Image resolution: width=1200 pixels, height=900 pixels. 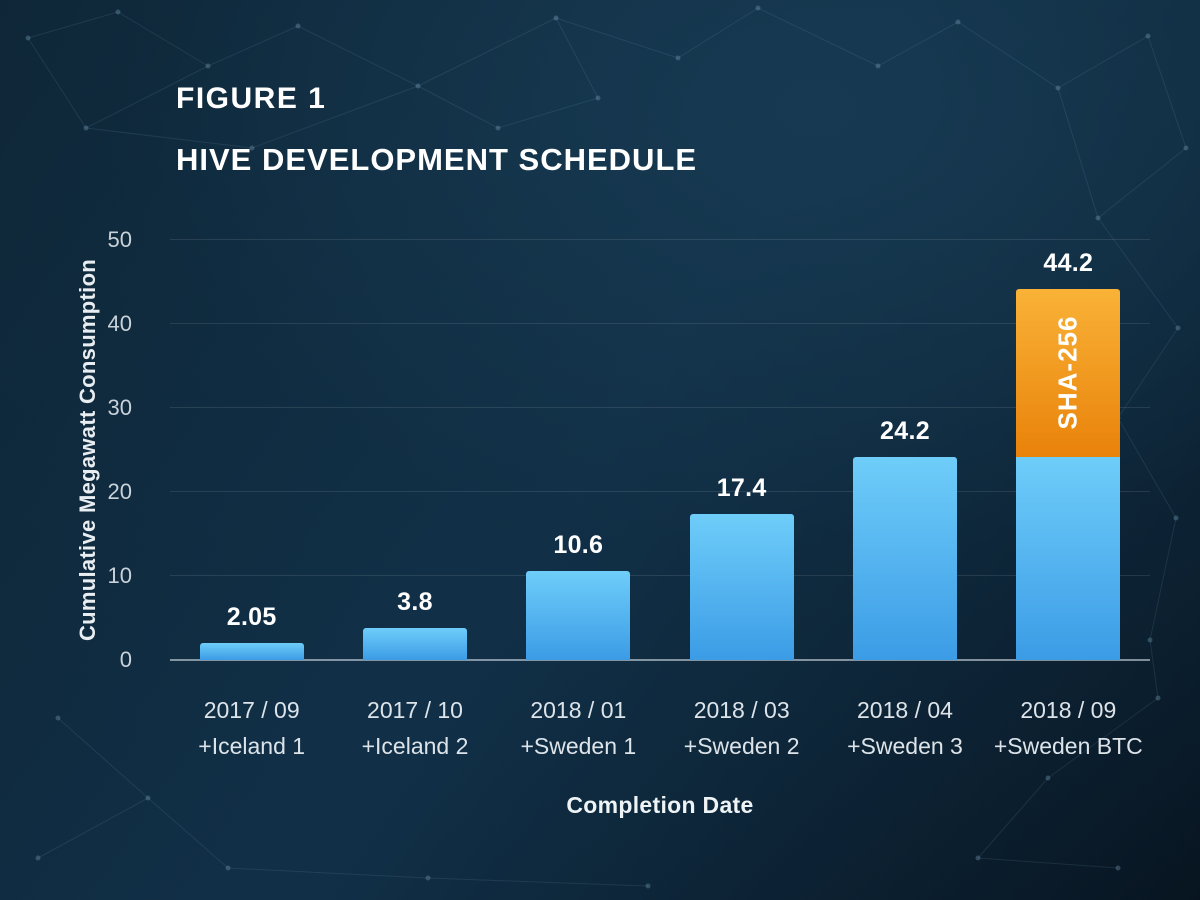 What do you see at coordinates (660, 660) in the screenshot?
I see `x-axis-line` at bounding box center [660, 660].